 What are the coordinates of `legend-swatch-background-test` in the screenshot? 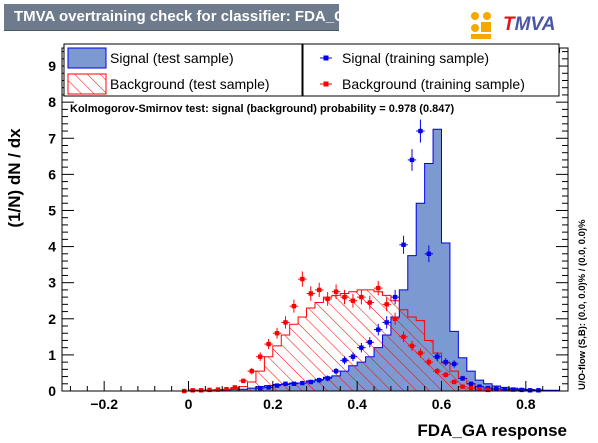 It's located at (87, 84).